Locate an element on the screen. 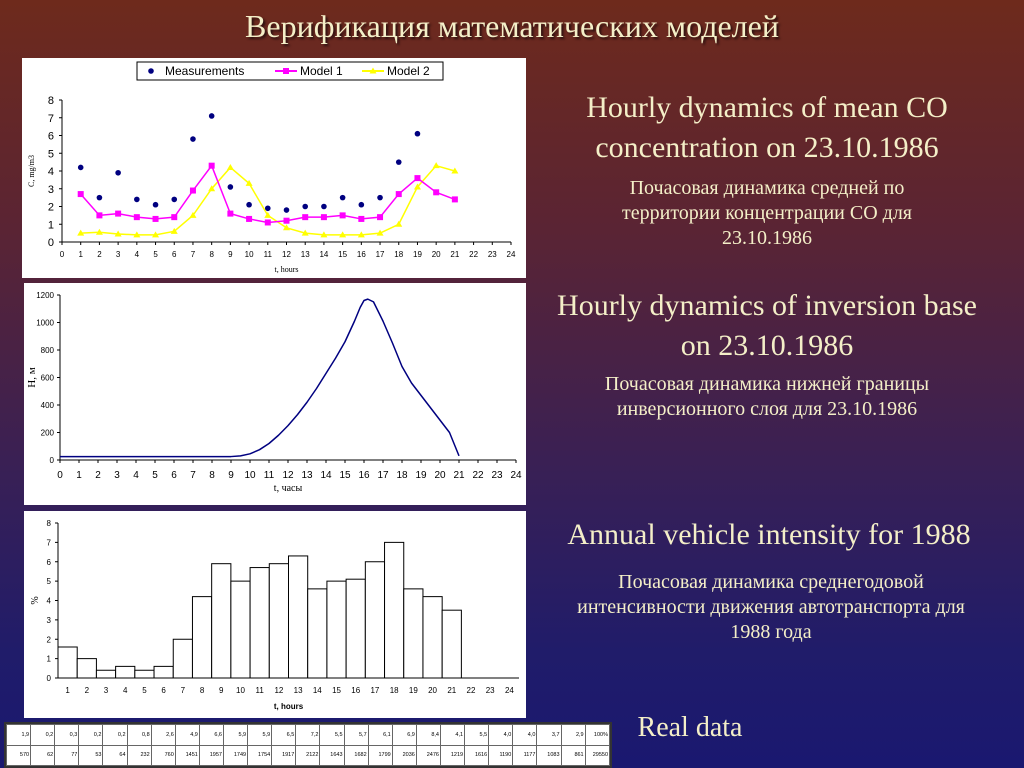  table-cell: 1451 is located at coordinates (187, 755).